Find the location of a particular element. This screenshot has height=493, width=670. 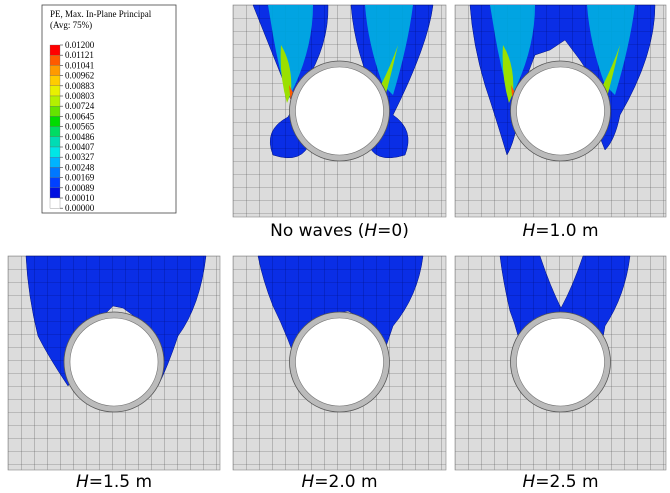

legend-label: 0.01121 is located at coordinates (79, 55).